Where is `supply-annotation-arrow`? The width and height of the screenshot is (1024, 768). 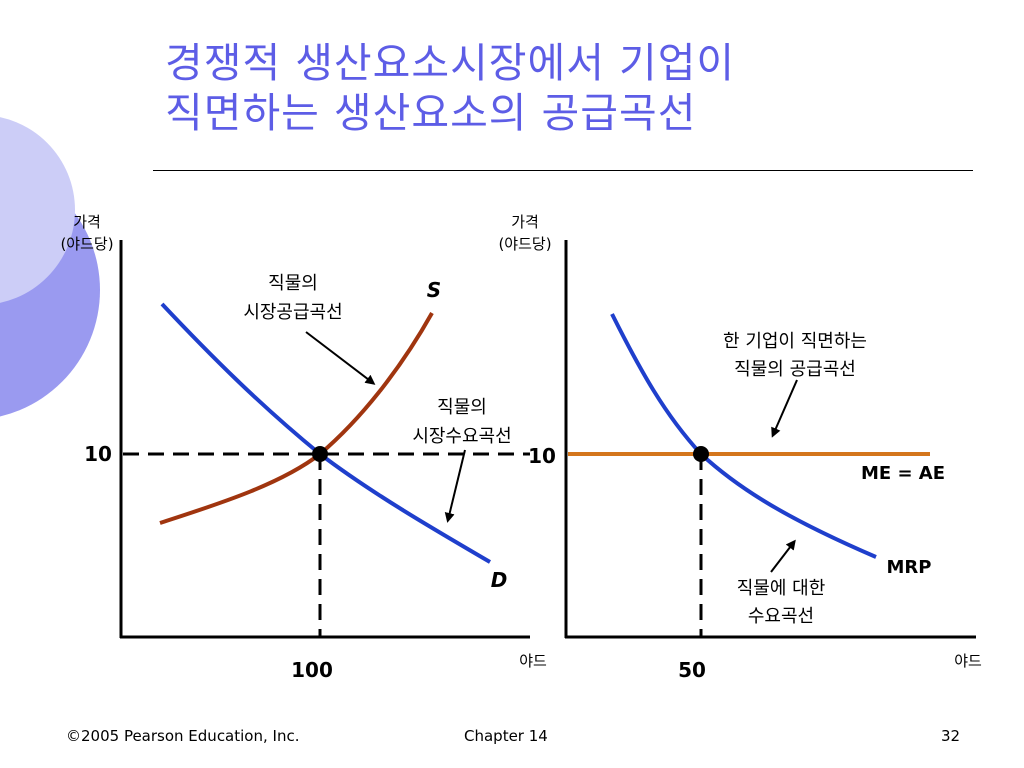
supply-annotation-arrow is located at coordinates (340, 358).